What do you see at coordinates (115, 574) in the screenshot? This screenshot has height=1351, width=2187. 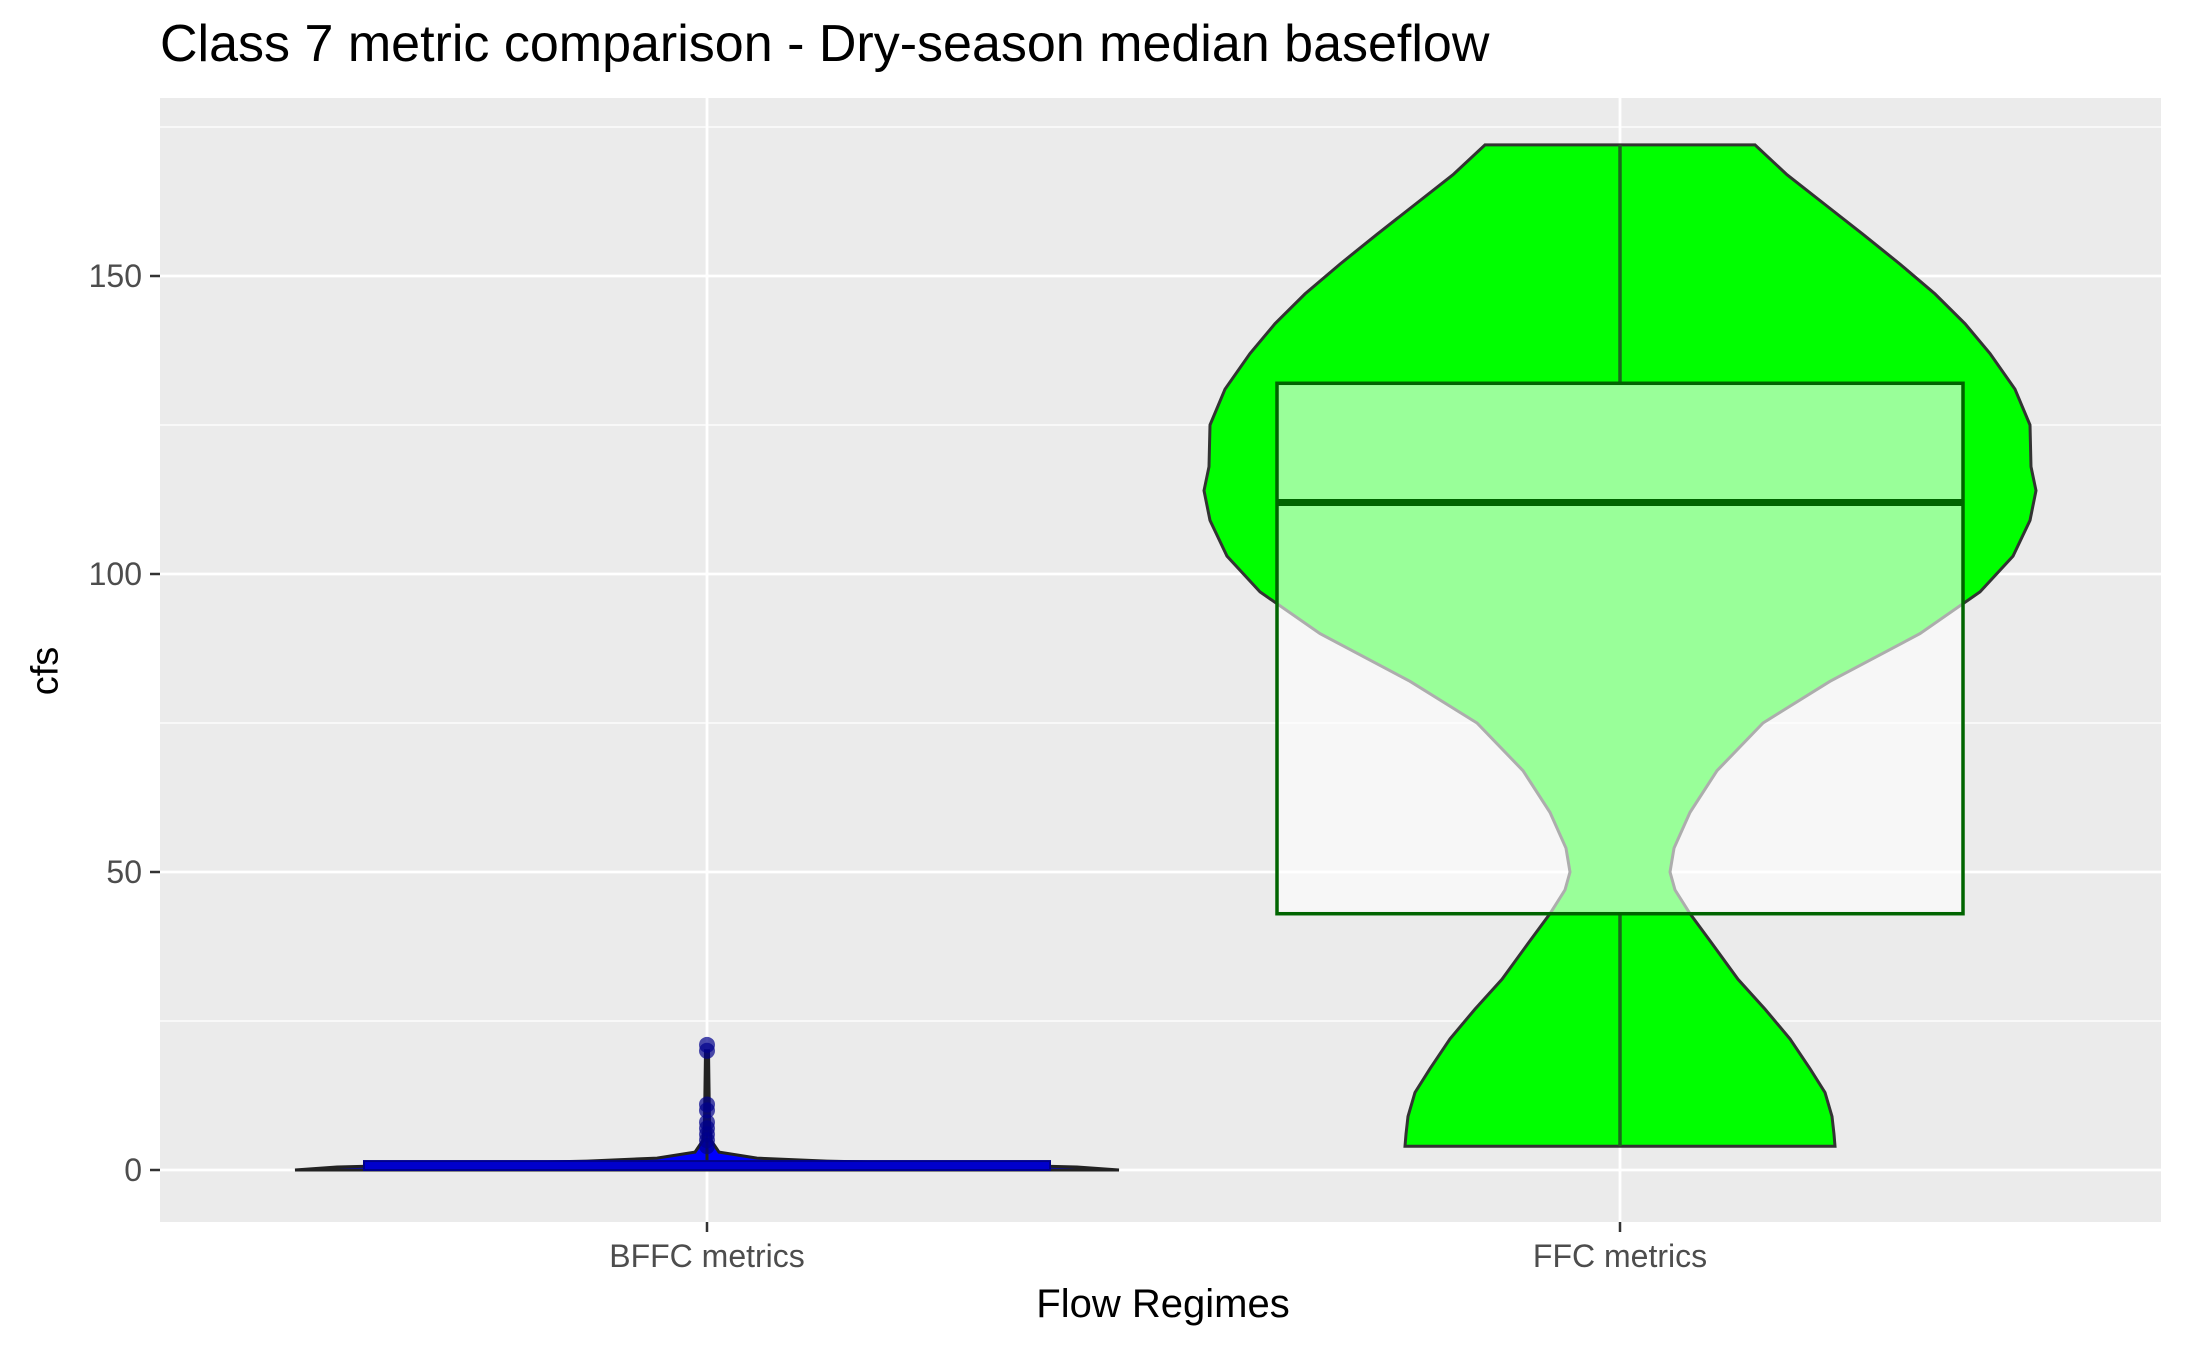 I see `y-tick-label: 100` at bounding box center [115, 574].